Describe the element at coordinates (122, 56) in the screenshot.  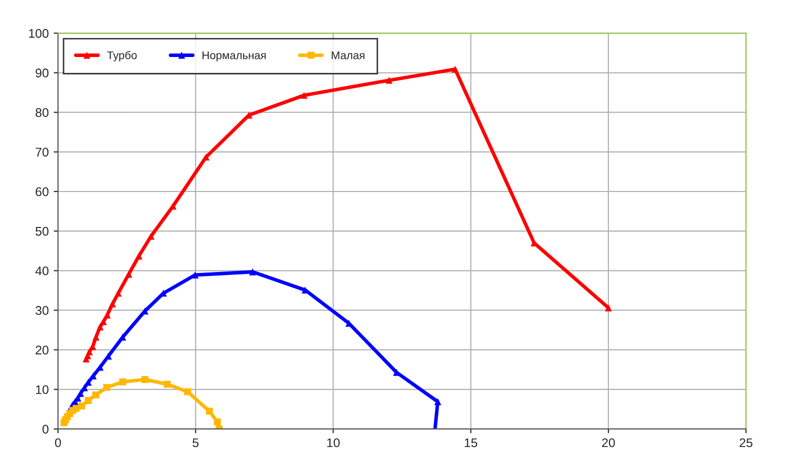
I see `legend-label: Турбо` at that location.